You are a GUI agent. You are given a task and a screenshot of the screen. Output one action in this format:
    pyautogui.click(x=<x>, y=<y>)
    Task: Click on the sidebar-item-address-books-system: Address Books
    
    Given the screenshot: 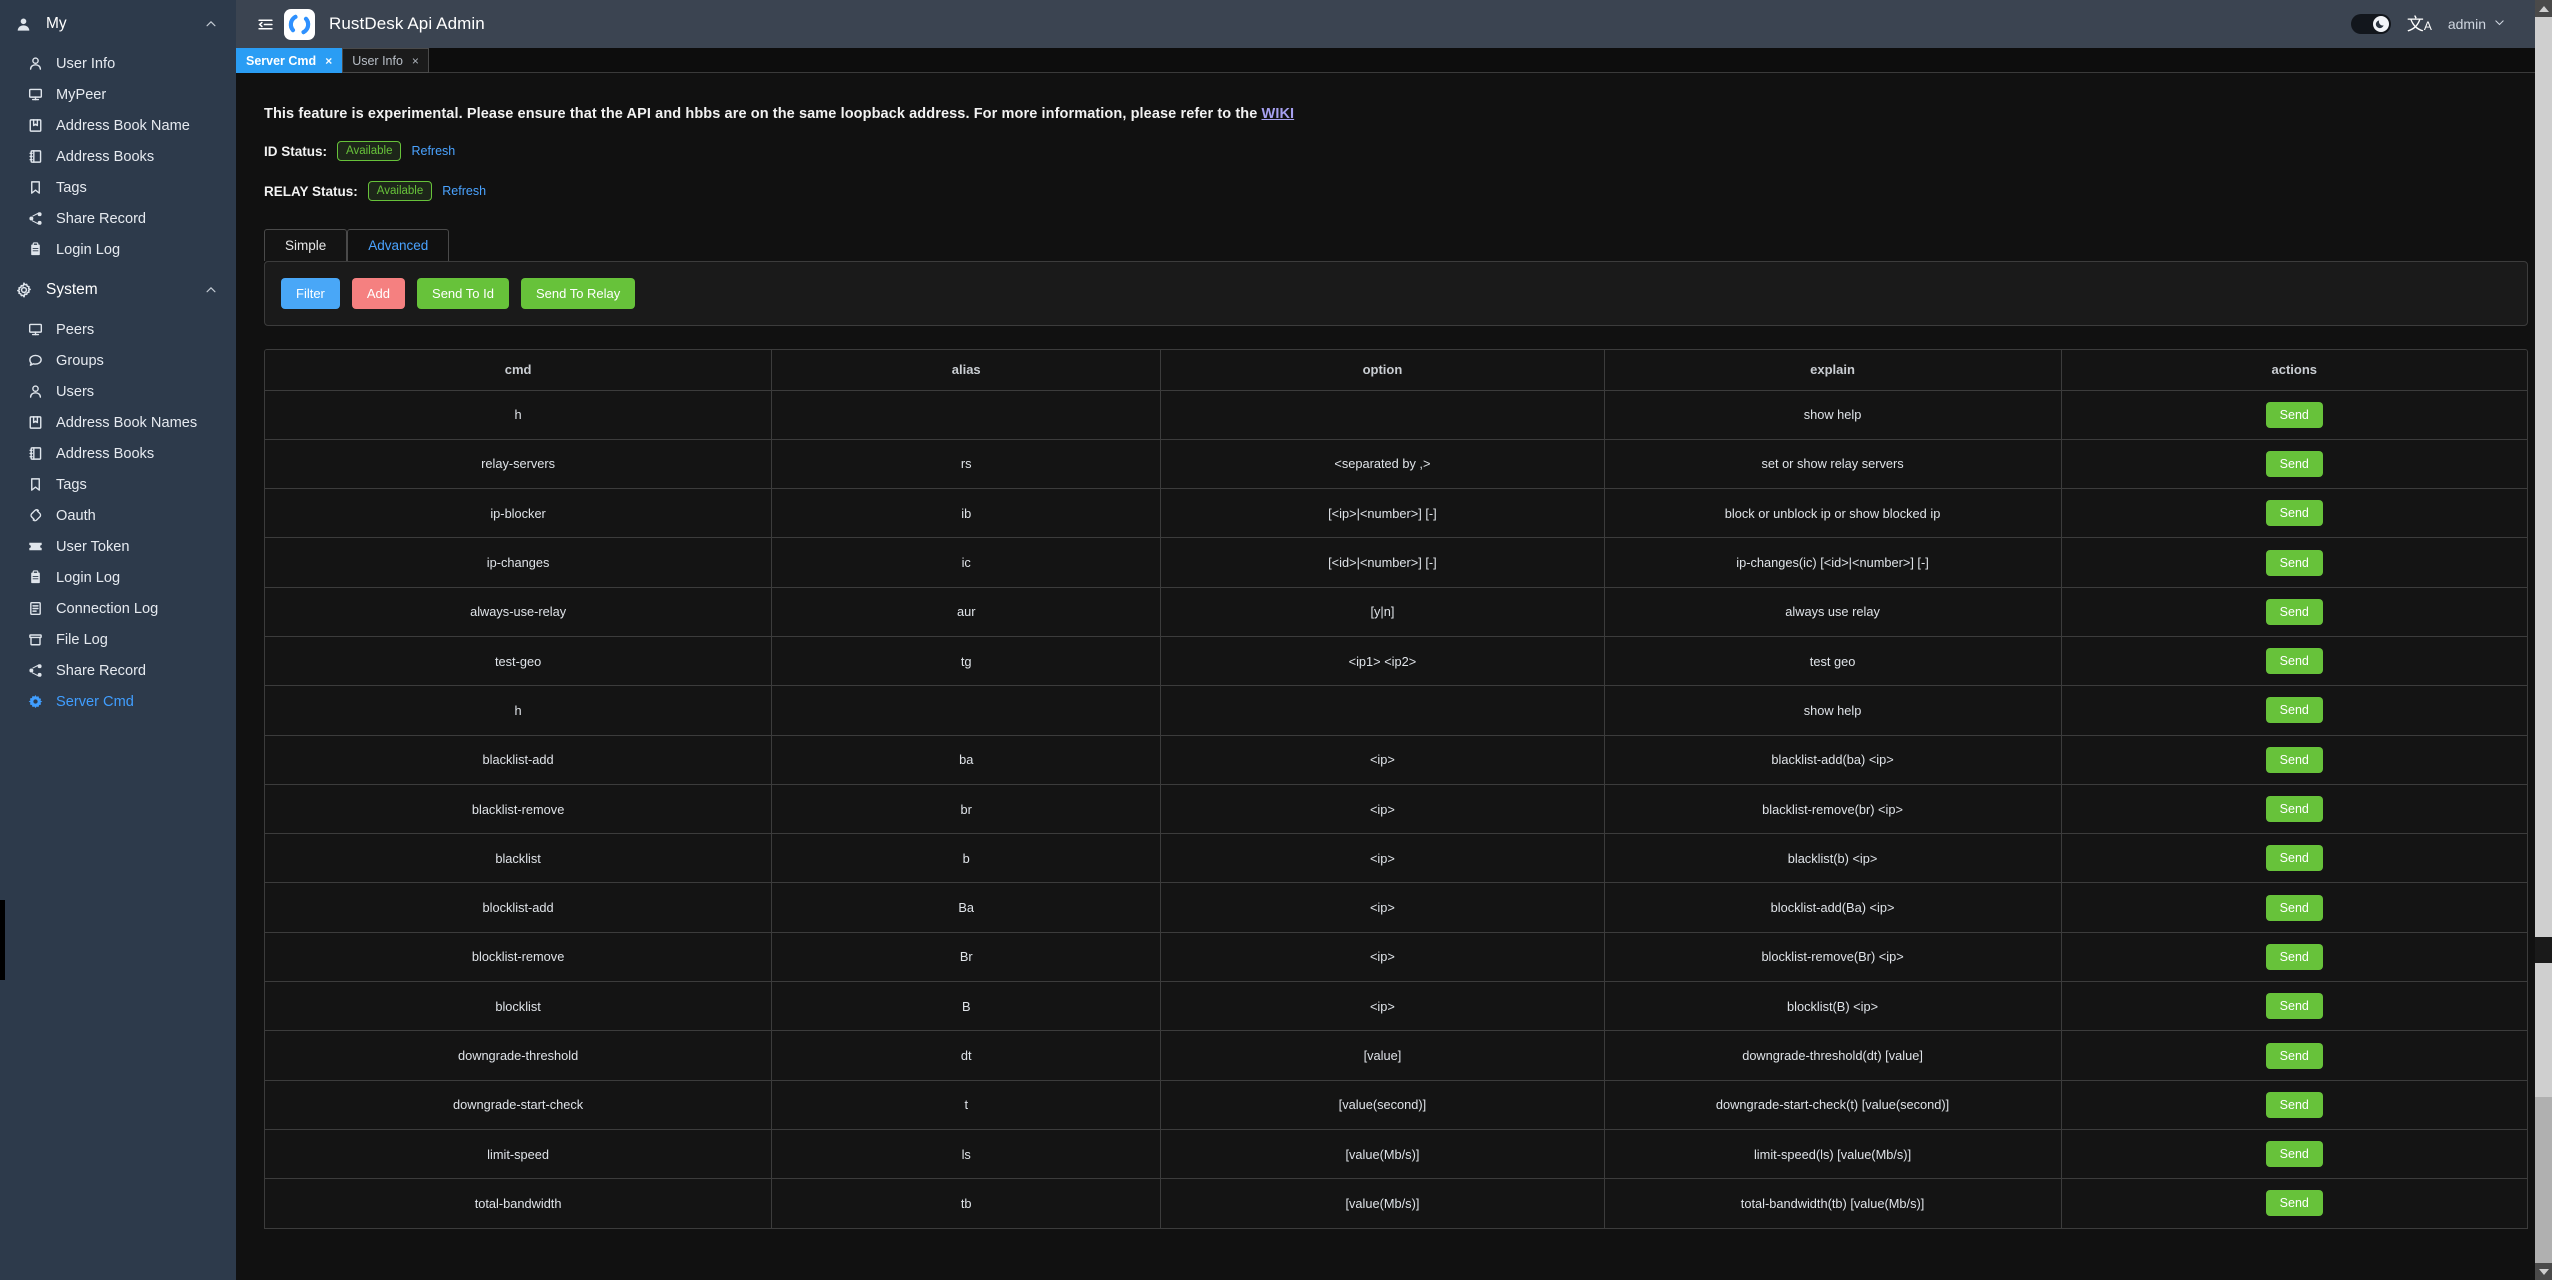 What is the action you would take?
    pyautogui.click(x=118, y=453)
    